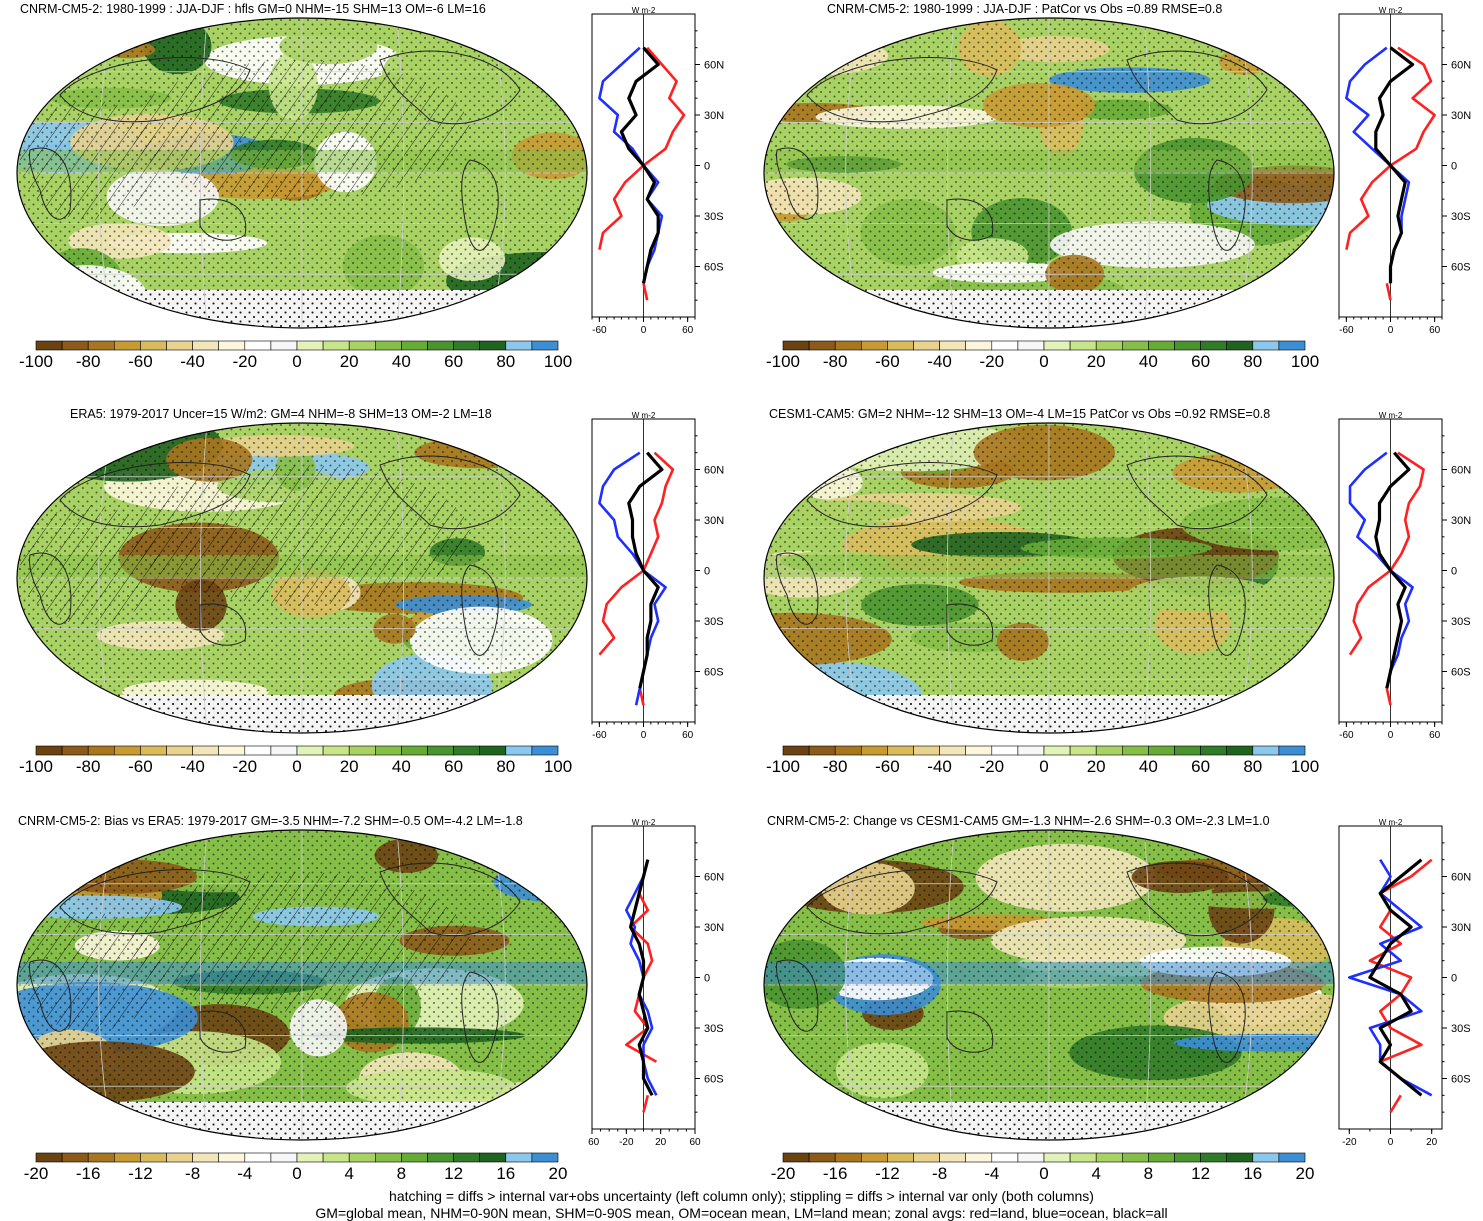  What do you see at coordinates (302, 985) in the screenshot?
I see `robinson-map` at bounding box center [302, 985].